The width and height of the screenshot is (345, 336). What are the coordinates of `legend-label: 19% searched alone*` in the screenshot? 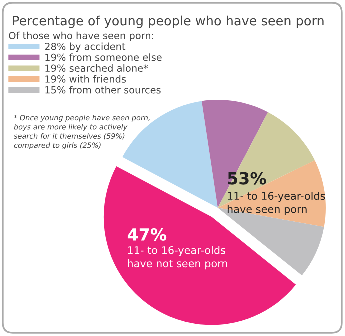 It's located at (97, 68).